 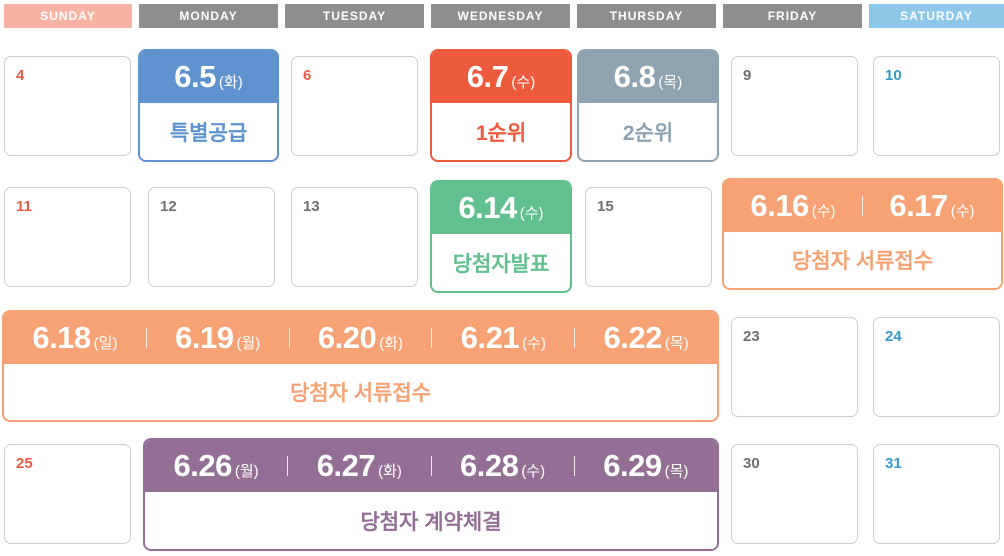 I want to click on date-day: 6.26, so click(x=203, y=465).